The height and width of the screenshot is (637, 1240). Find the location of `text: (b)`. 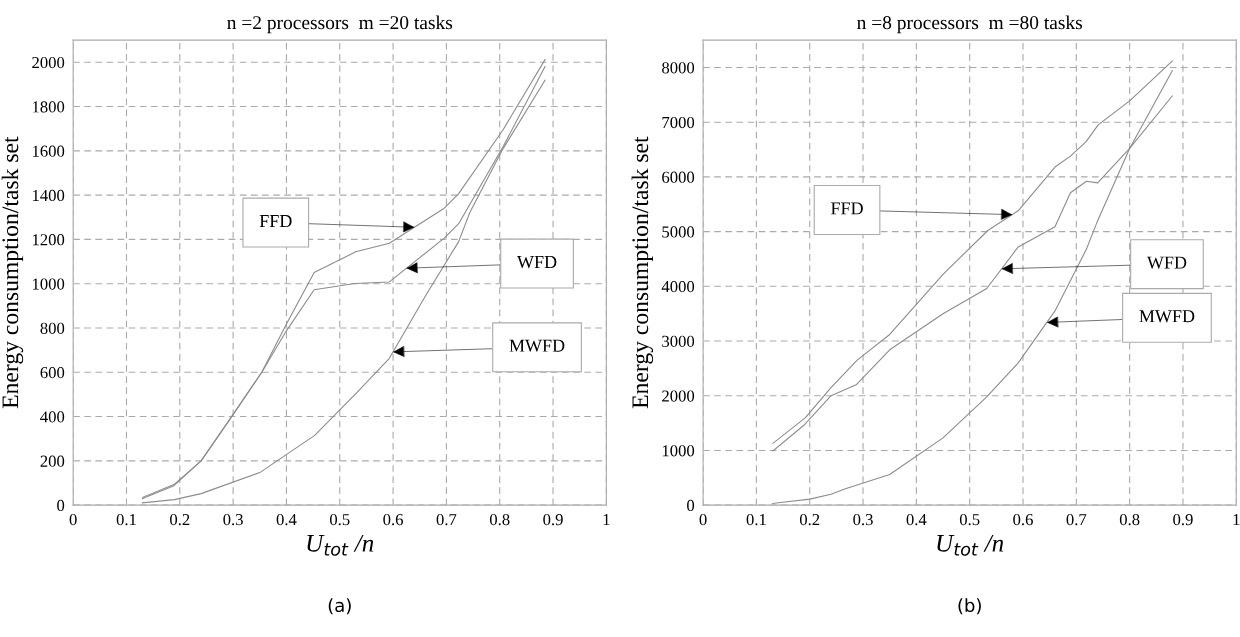

text: (b) is located at coordinates (969, 606).